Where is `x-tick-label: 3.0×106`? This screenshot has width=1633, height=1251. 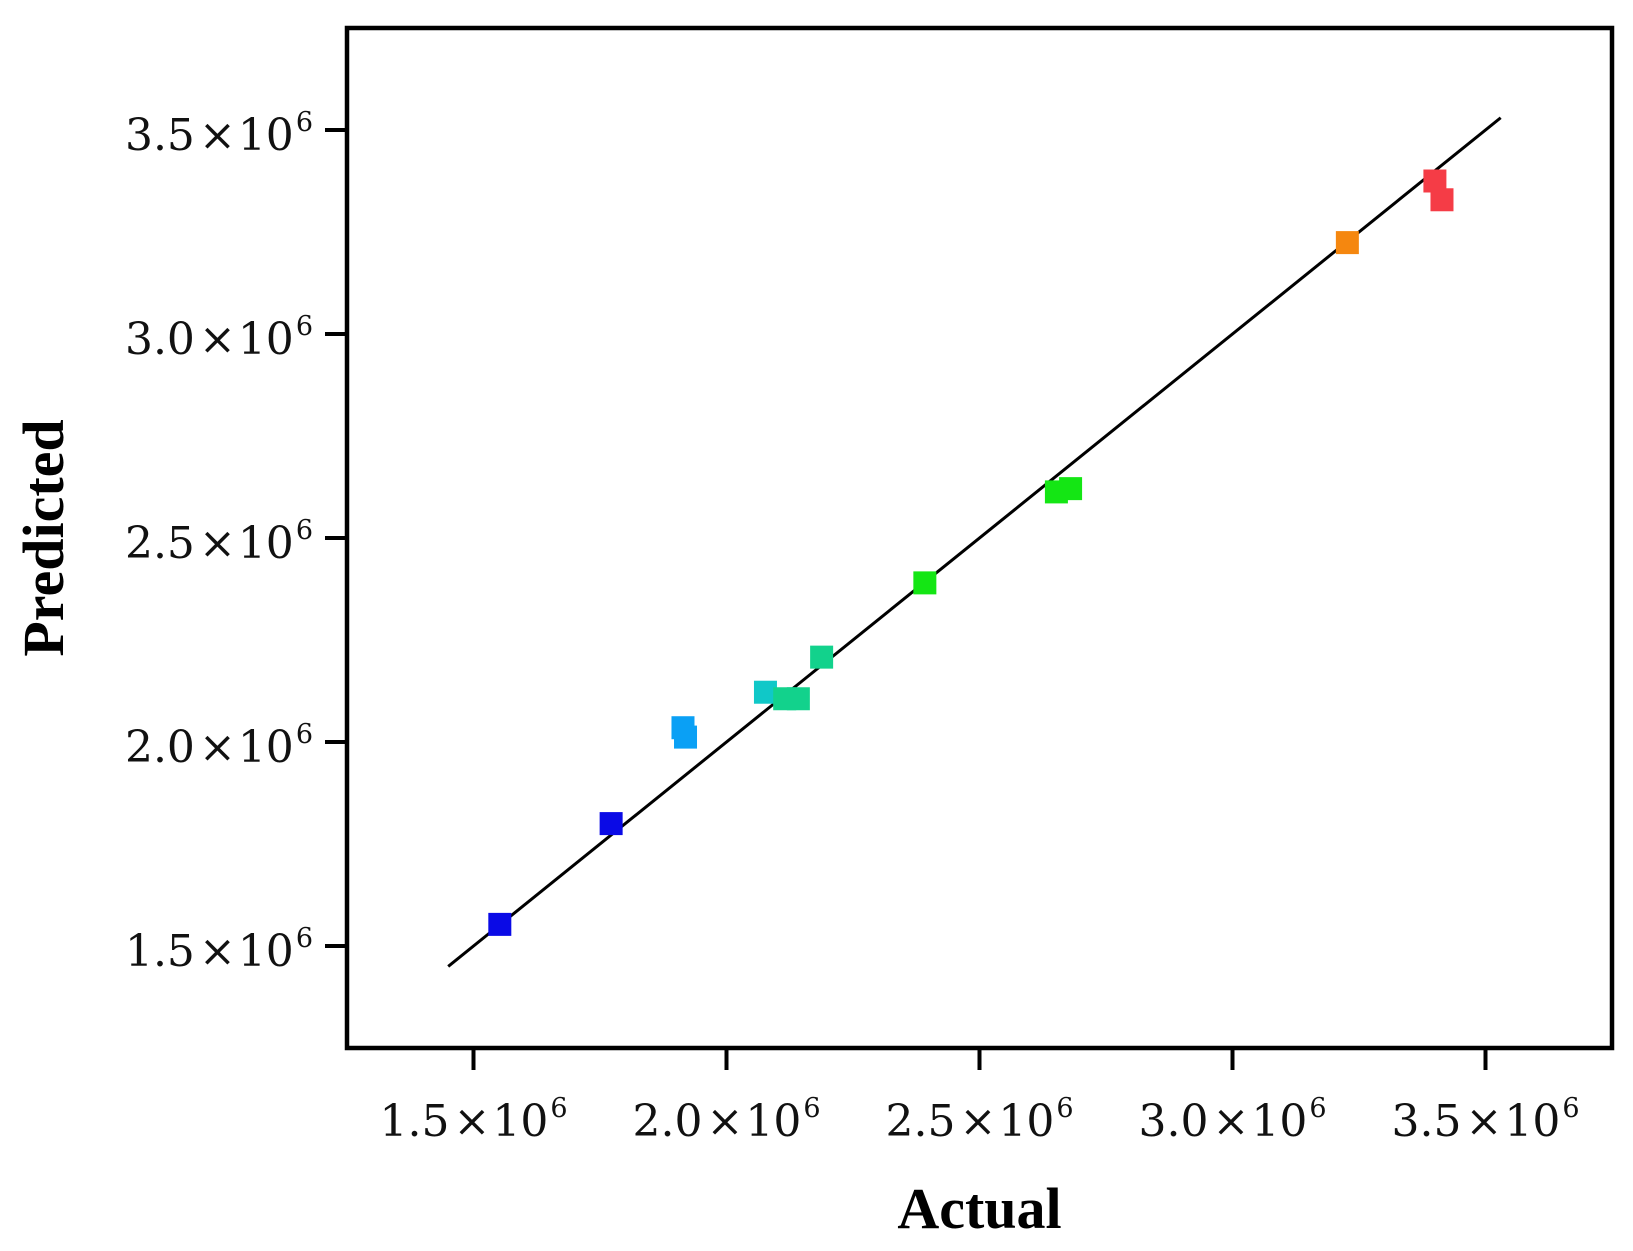 x-tick-label: 3.0×106 is located at coordinates (1232, 1120).